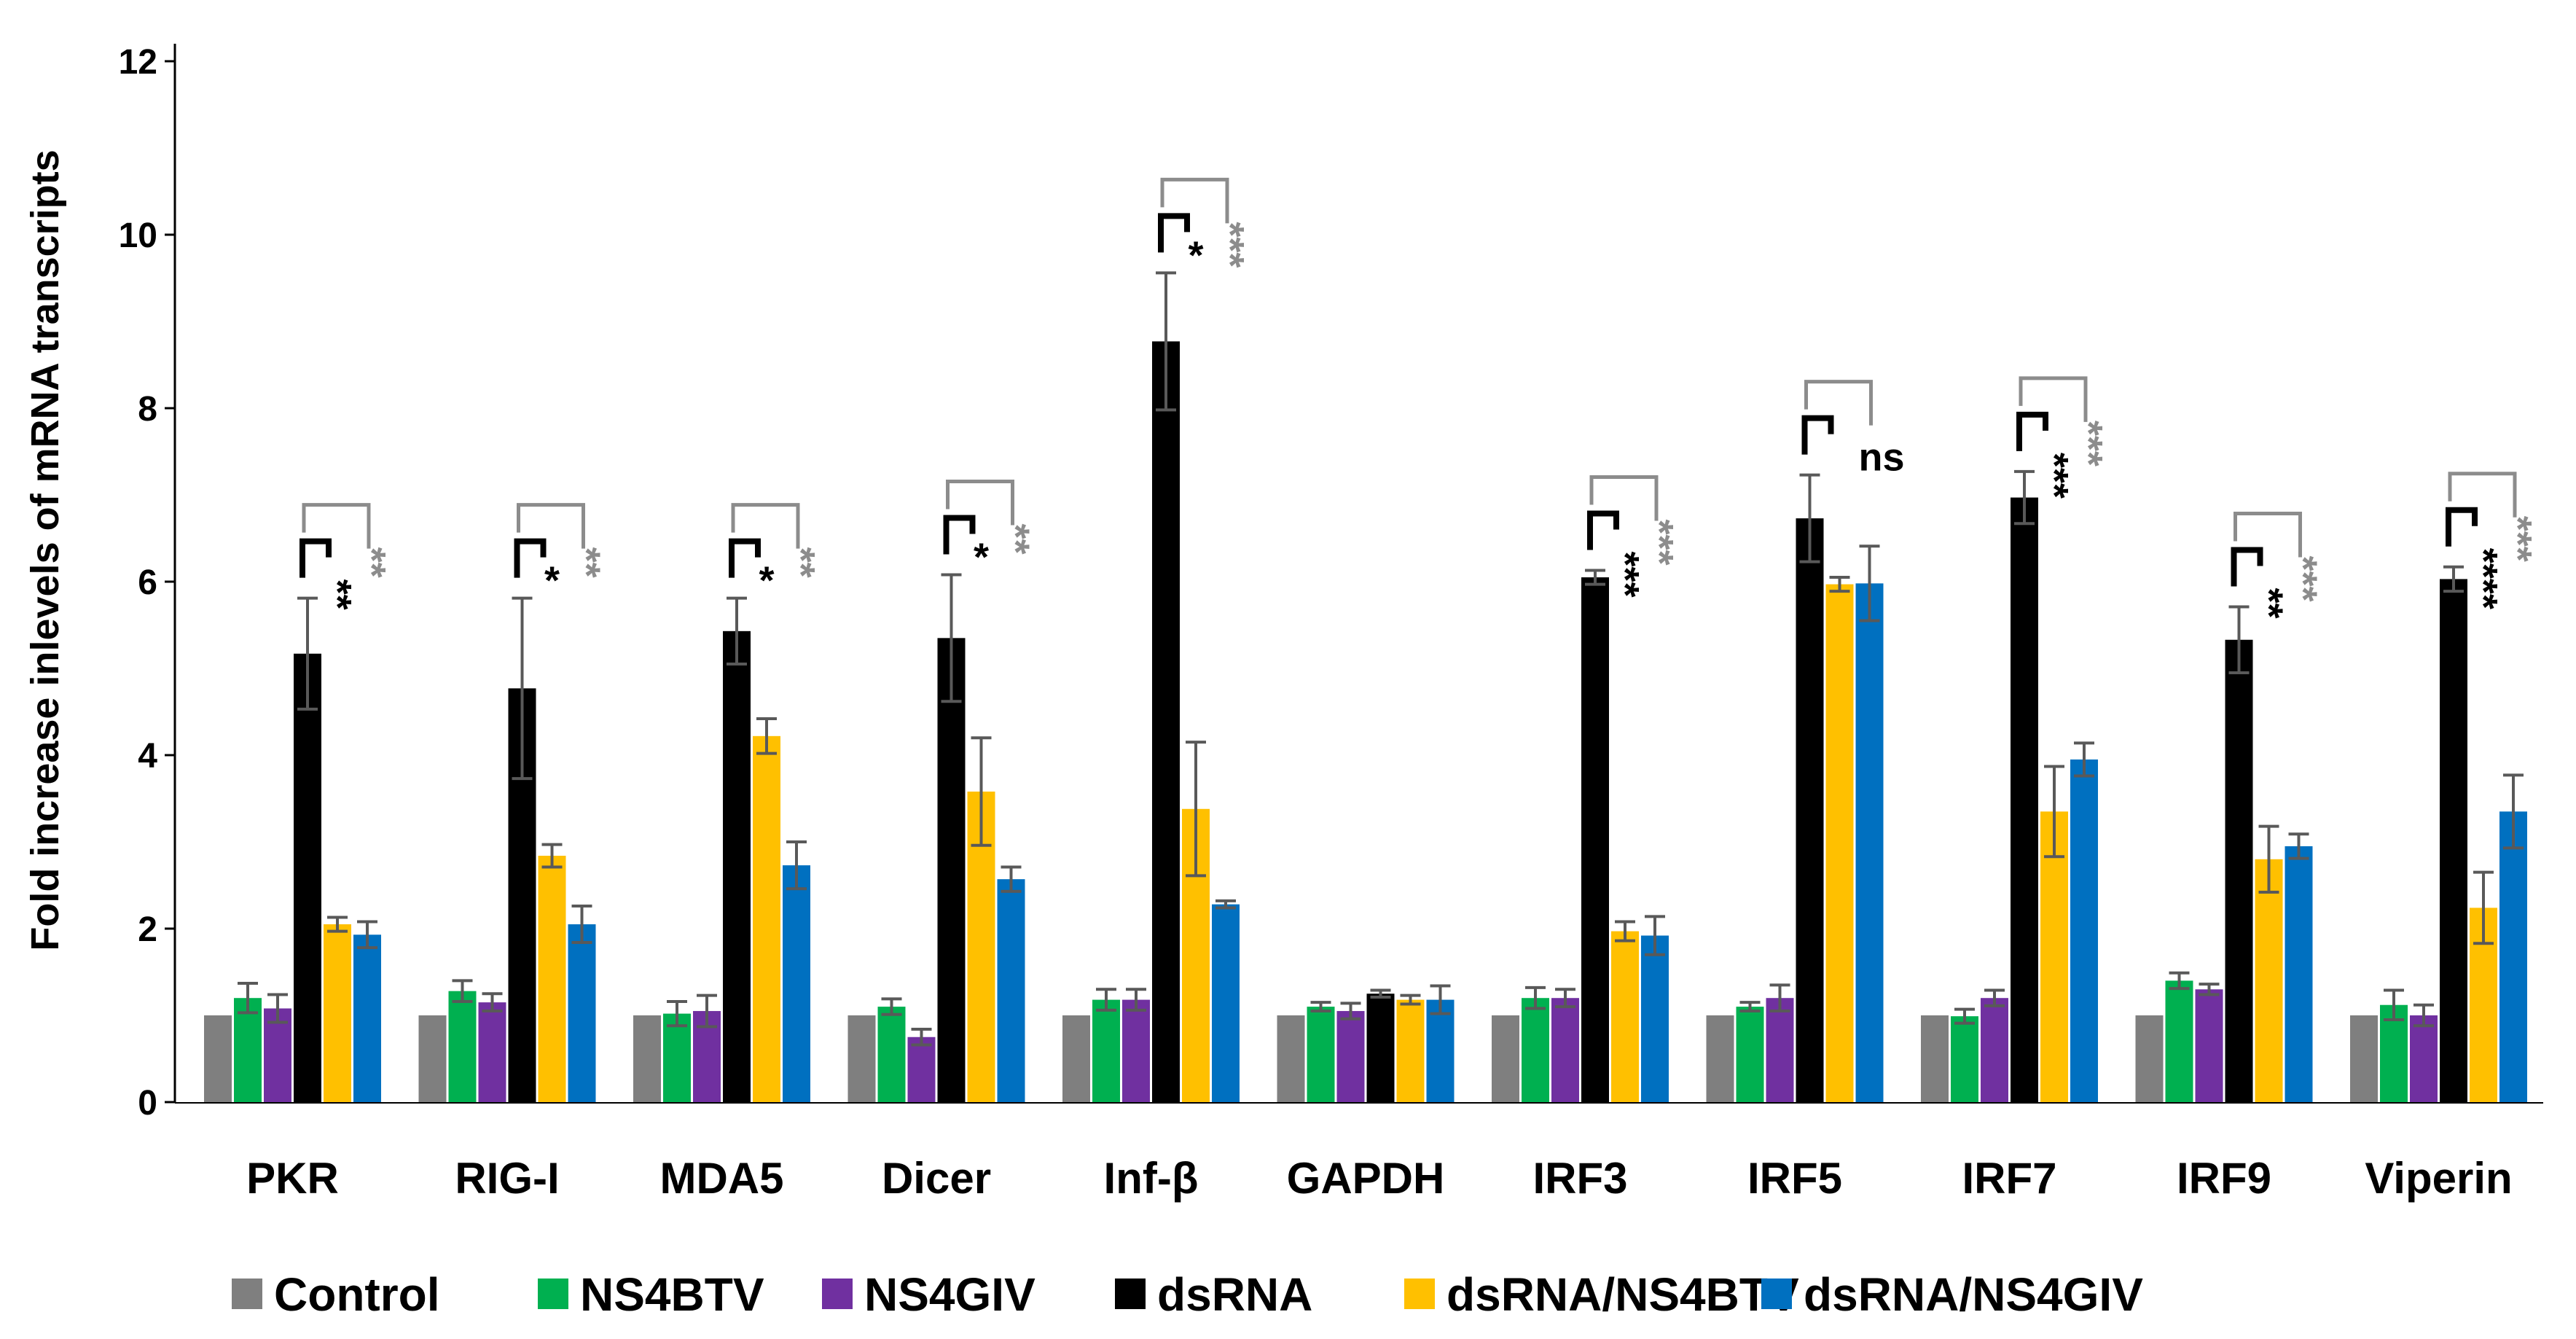  What do you see at coordinates (552, 979) in the screenshot?
I see `bar-dsrna-ns4btv-rig-i` at bounding box center [552, 979].